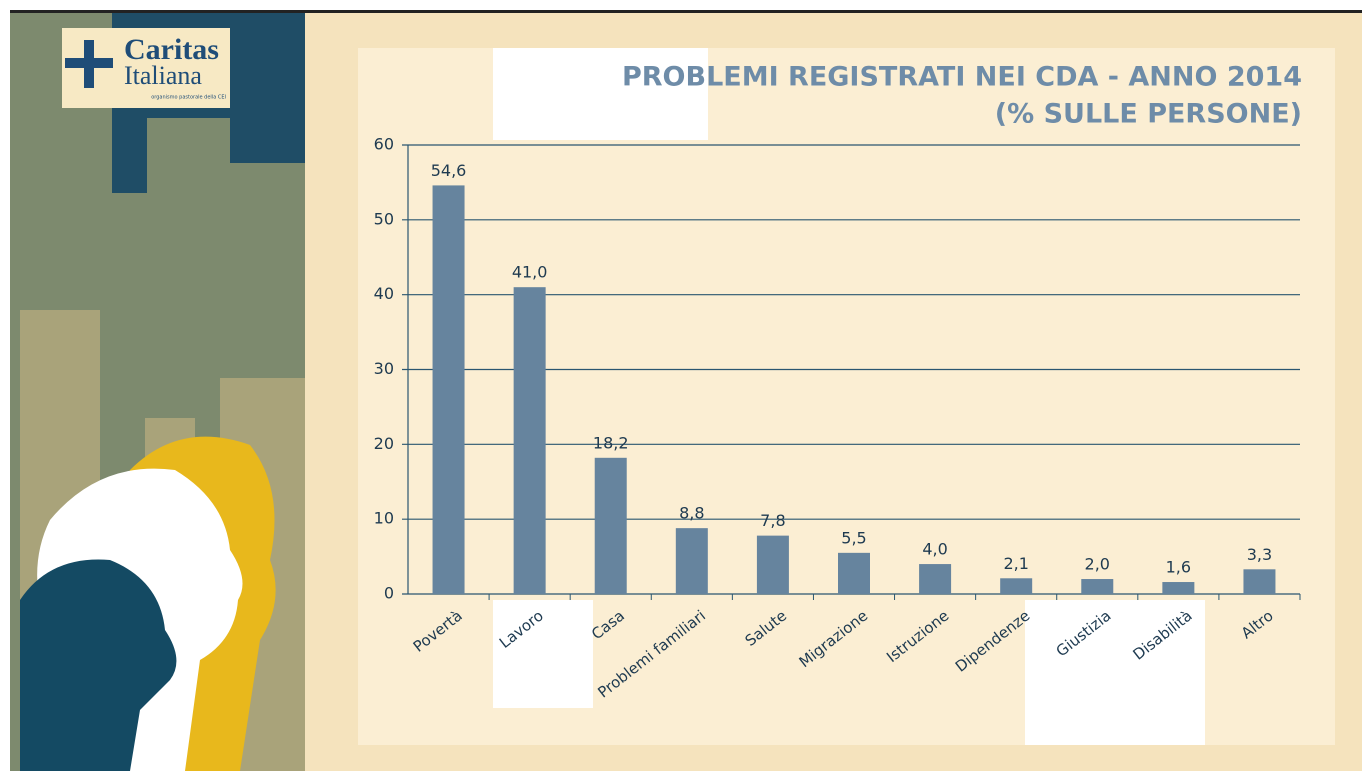 This screenshot has width=1362, height=775. I want to click on y-tick-label: 20, so click(384, 443).